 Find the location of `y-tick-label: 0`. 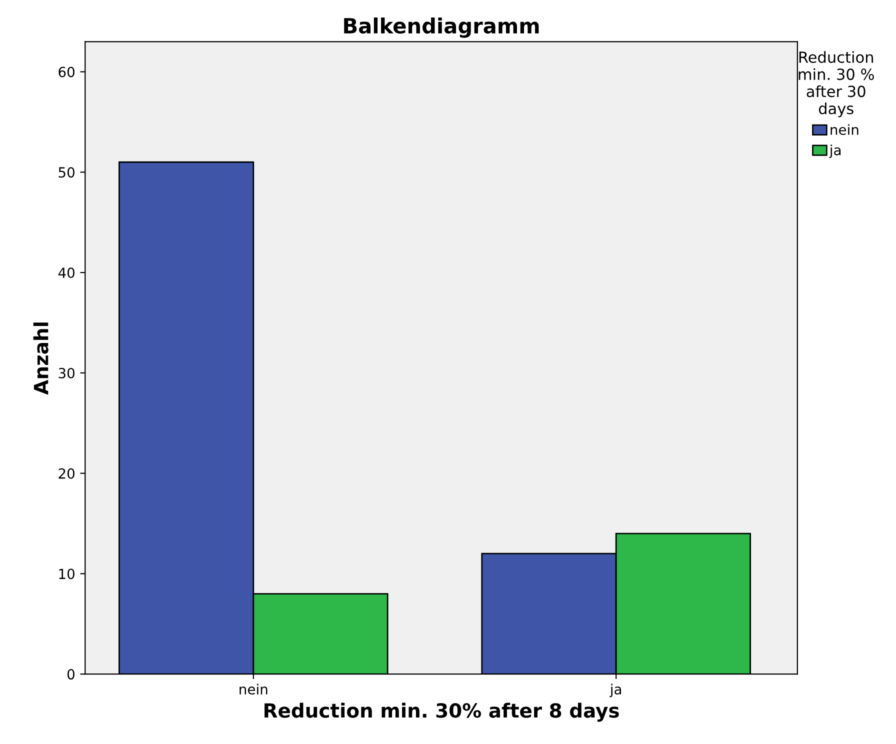

y-tick-label: 0 is located at coordinates (70, 674).